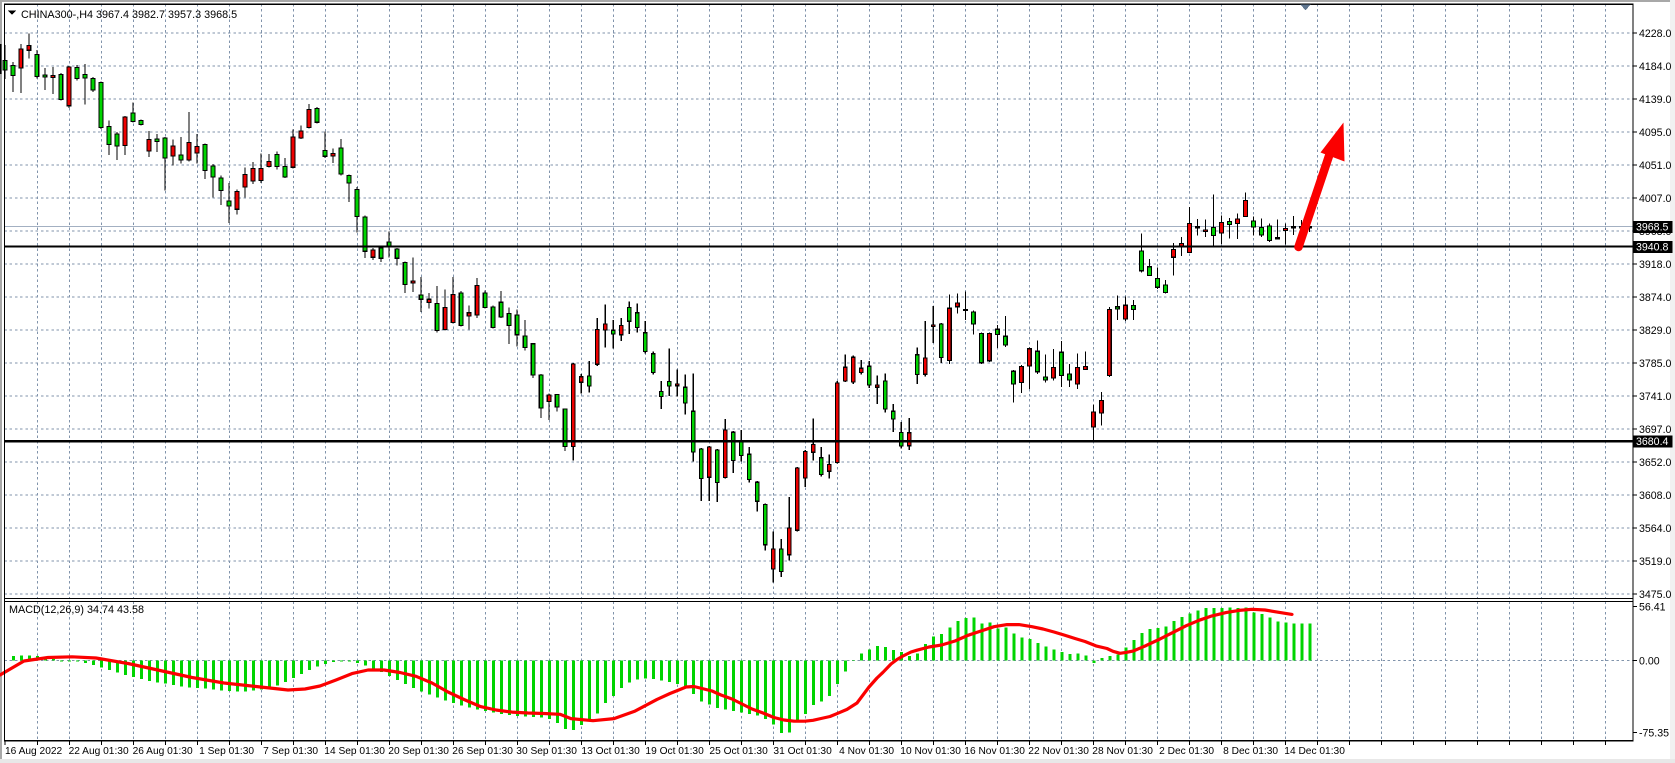 This screenshot has height=763, width=1675. Describe the element at coordinates (76, 610) in the screenshot. I see `svg-text: MACD(12,26,9) 34.74 43.58` at that location.